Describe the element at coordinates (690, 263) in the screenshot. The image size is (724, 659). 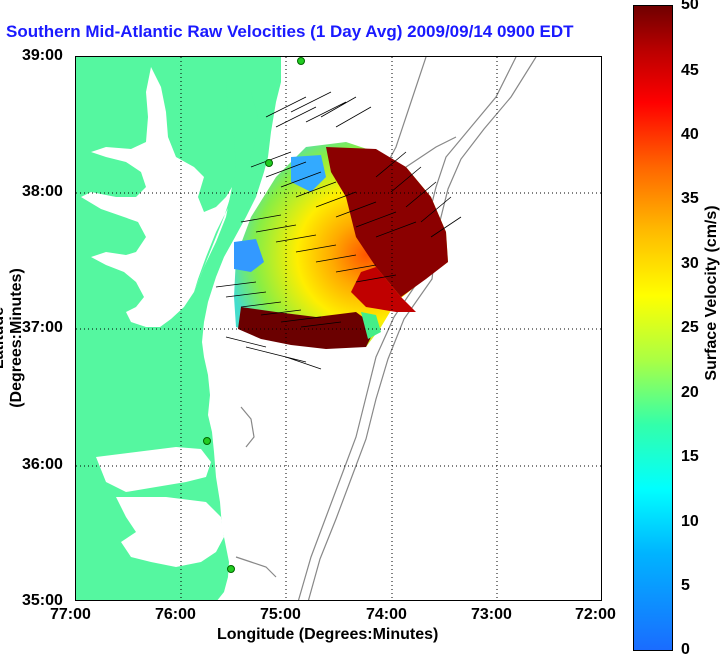
I see `colorbar-tick: 30` at that location.